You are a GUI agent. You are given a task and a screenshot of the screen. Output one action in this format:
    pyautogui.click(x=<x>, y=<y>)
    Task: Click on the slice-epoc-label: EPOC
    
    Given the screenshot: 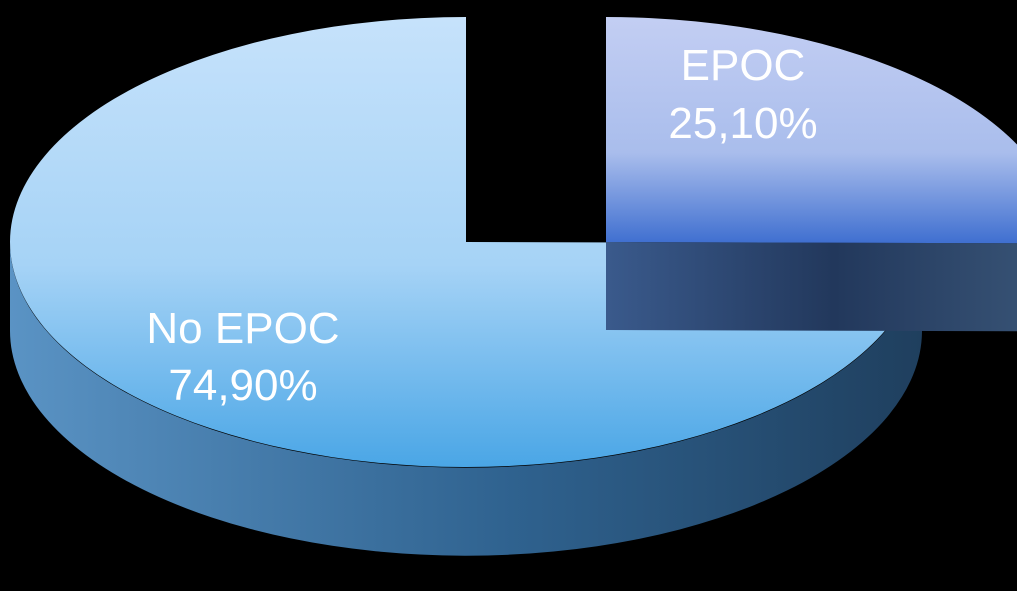 What is the action you would take?
    pyautogui.click(x=743, y=65)
    